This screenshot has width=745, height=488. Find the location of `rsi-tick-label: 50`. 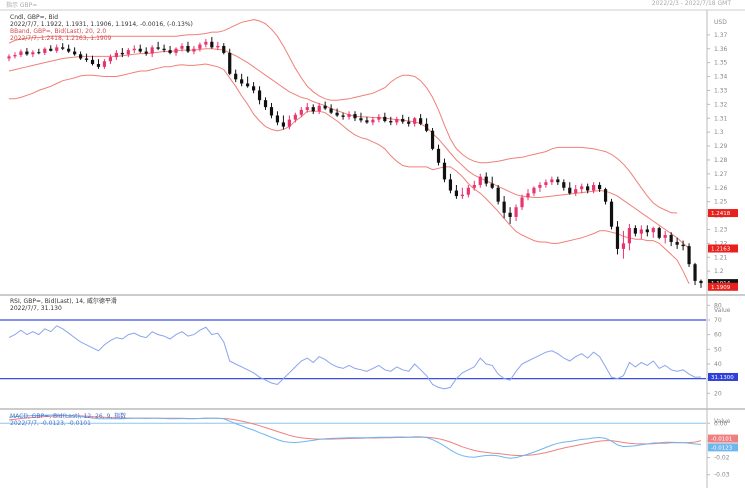

rsi-tick-label: 50 is located at coordinates (718, 349).